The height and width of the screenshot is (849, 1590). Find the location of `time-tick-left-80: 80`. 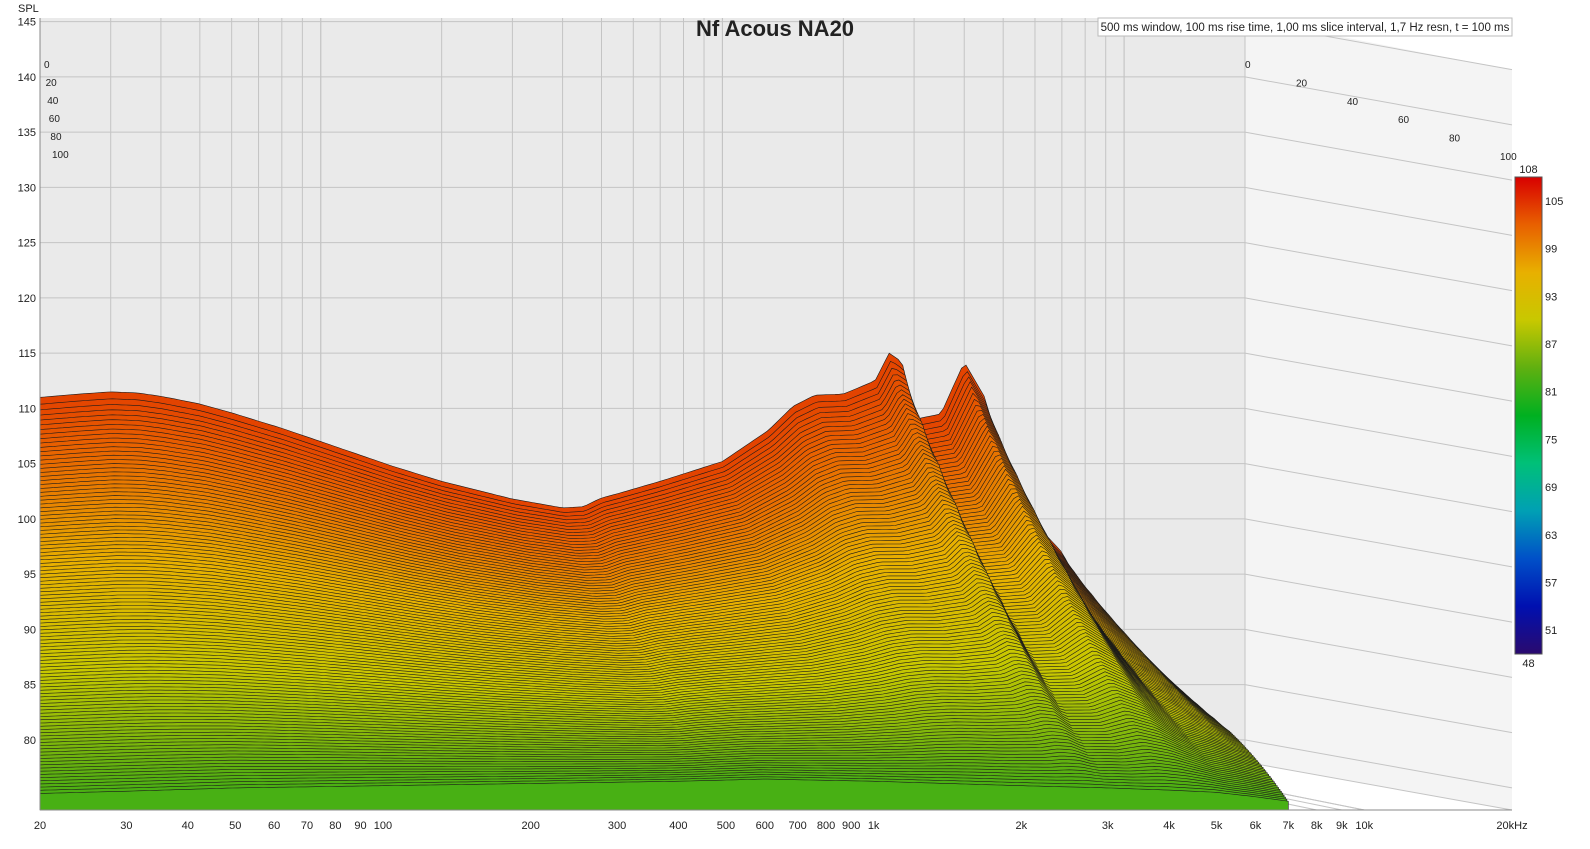

time-tick-left-80: 80 is located at coordinates (56, 137).